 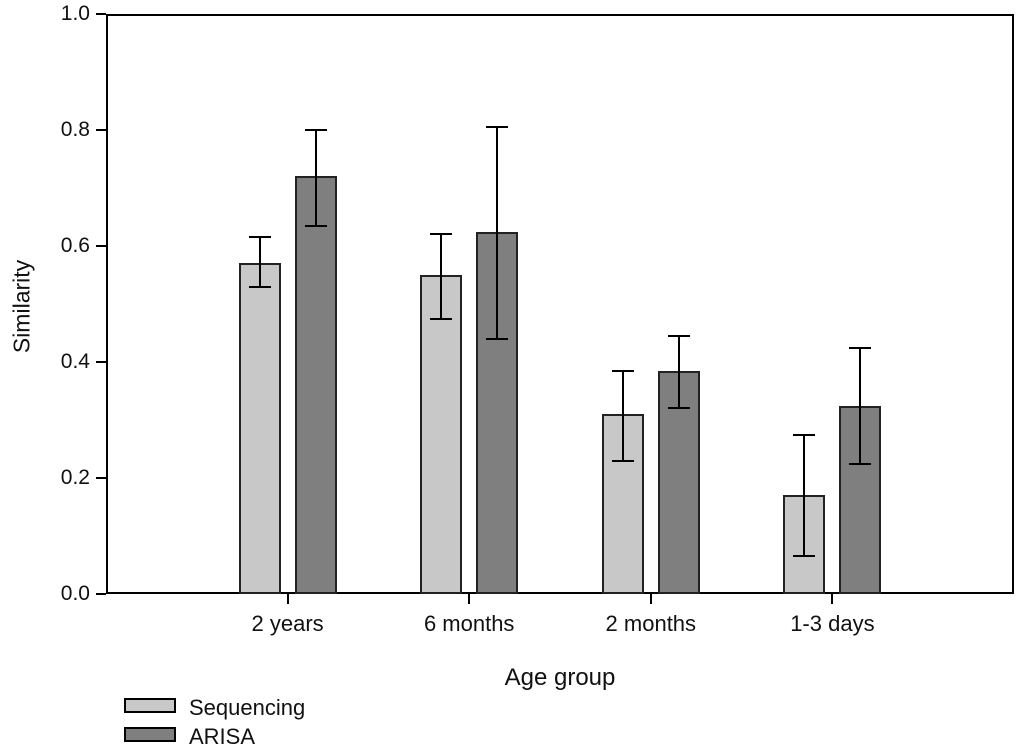 What do you see at coordinates (75, 361) in the screenshot?
I see `y-tick-label: 0.4` at bounding box center [75, 361].